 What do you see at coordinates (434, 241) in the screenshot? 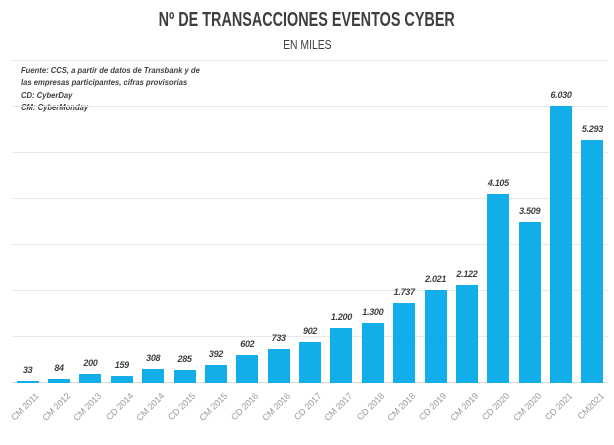
I see `bar-slot: 2.021 CD 2019` at bounding box center [434, 241].